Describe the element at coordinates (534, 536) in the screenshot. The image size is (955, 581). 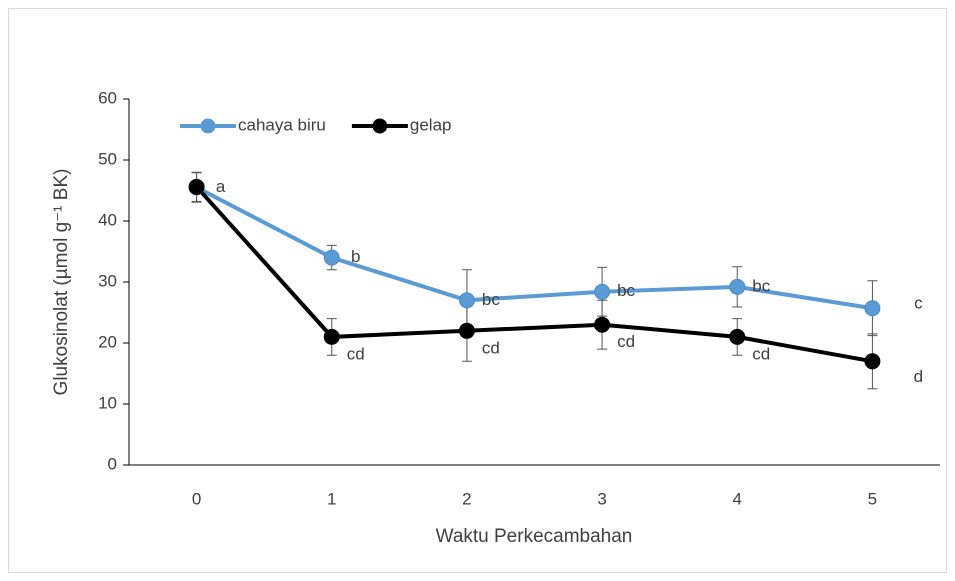
I see `x-axis-label: Waktu Perkecambahan` at that location.